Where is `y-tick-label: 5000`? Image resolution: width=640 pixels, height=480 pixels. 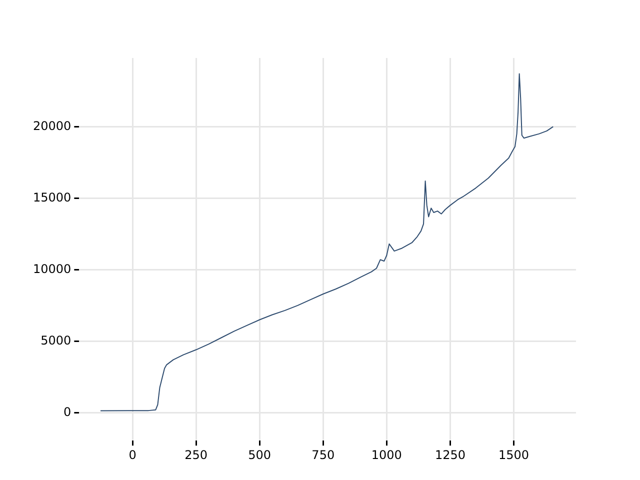 y-tick-label: 5000 is located at coordinates (56, 340).